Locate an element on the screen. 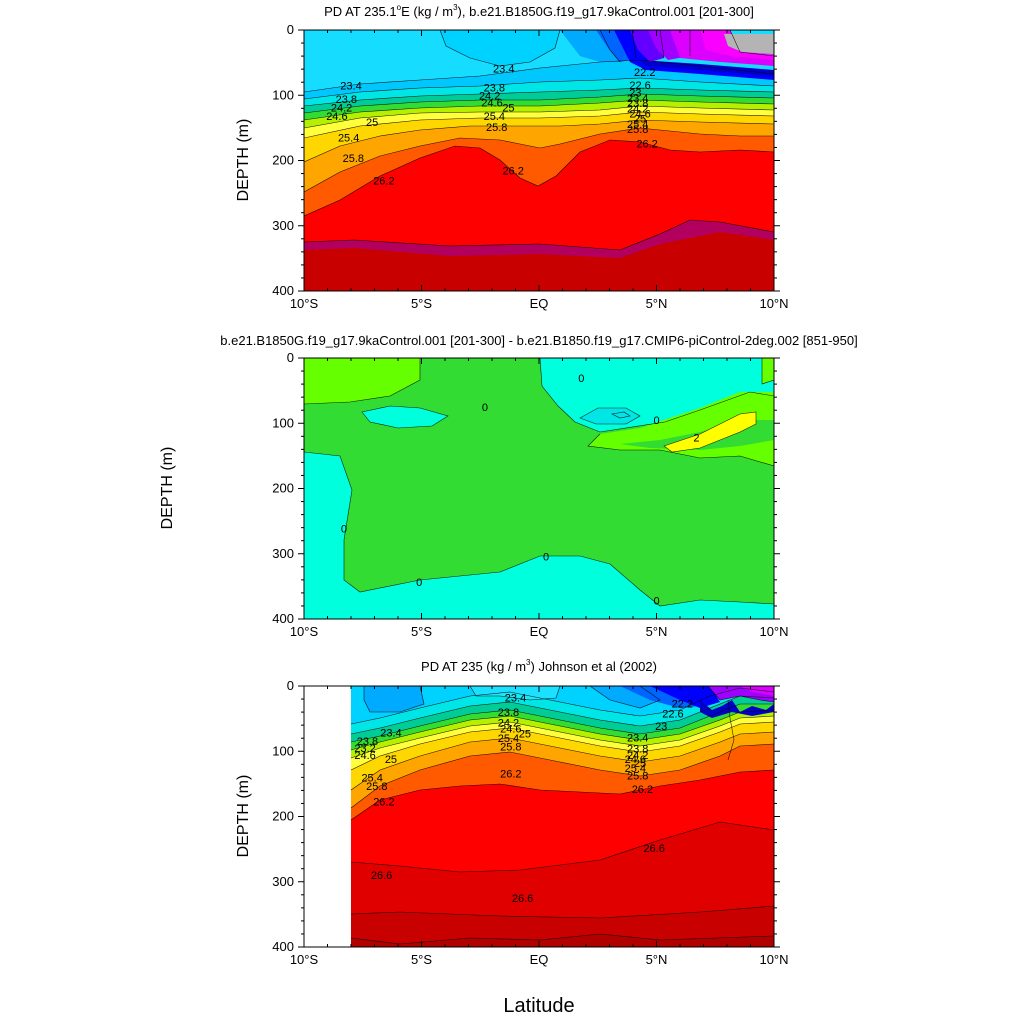 This screenshot has height=1024, width=1024. panel-3-title: PD AT 235 (kg / m3) Johnson et al (2002) is located at coordinates (539, 666).